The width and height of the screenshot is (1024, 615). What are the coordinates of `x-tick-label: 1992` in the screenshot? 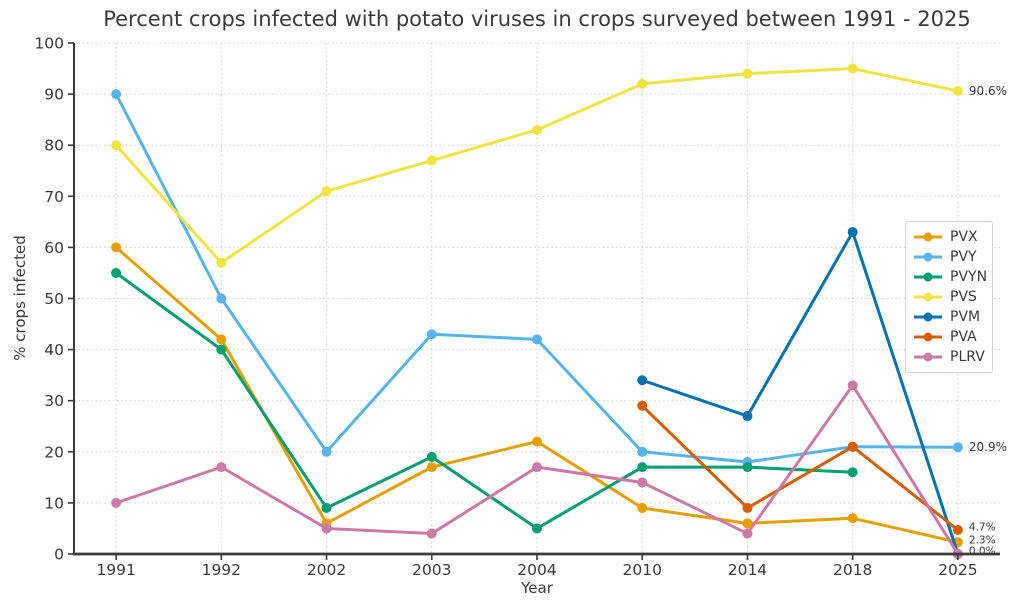 It's located at (221, 570).